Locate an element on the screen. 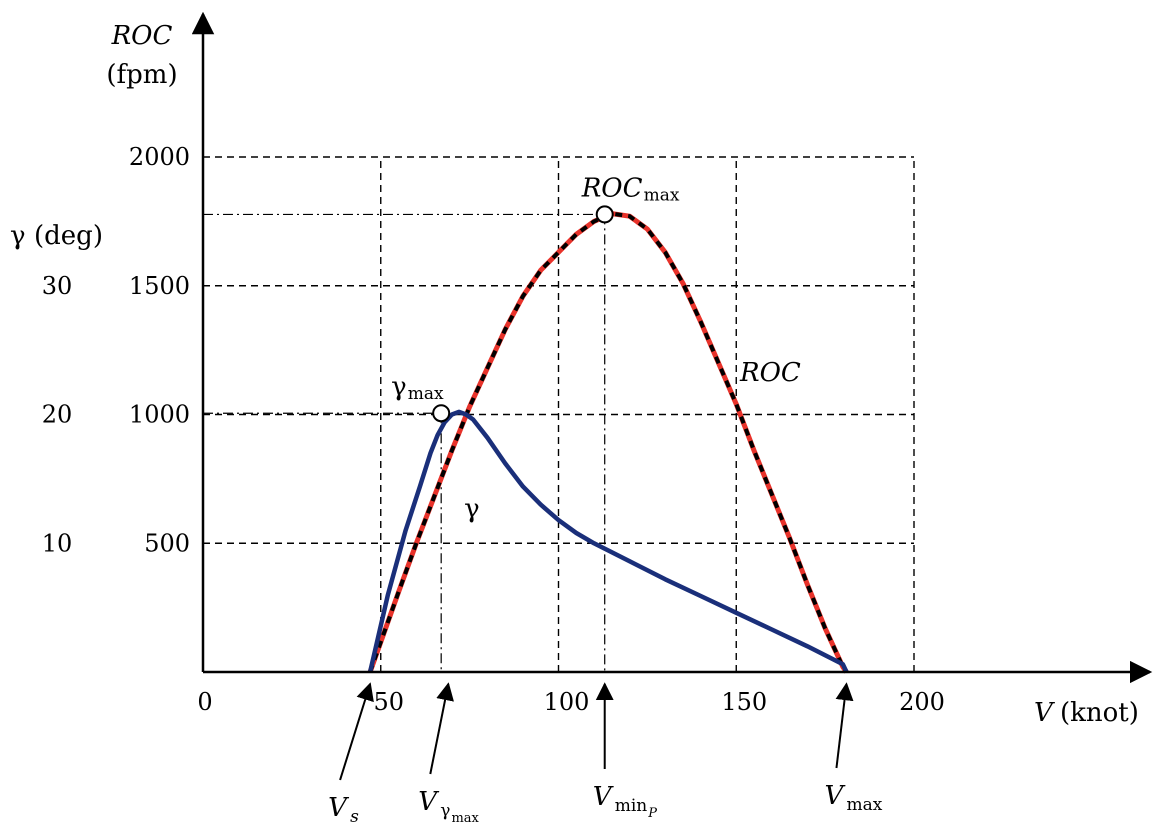 This screenshot has height=828, width=1167. x-tick-label: 150 is located at coordinates (744, 702).